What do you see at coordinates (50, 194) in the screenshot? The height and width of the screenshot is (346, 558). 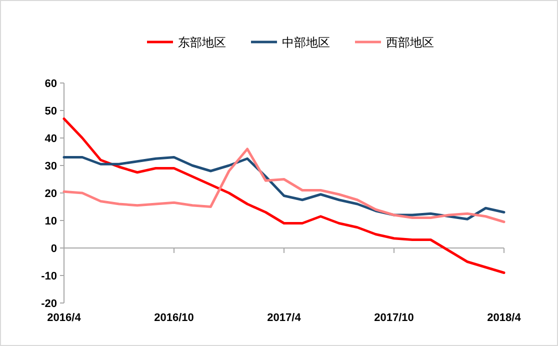 I see `y-tick-label: 20` at bounding box center [50, 194].